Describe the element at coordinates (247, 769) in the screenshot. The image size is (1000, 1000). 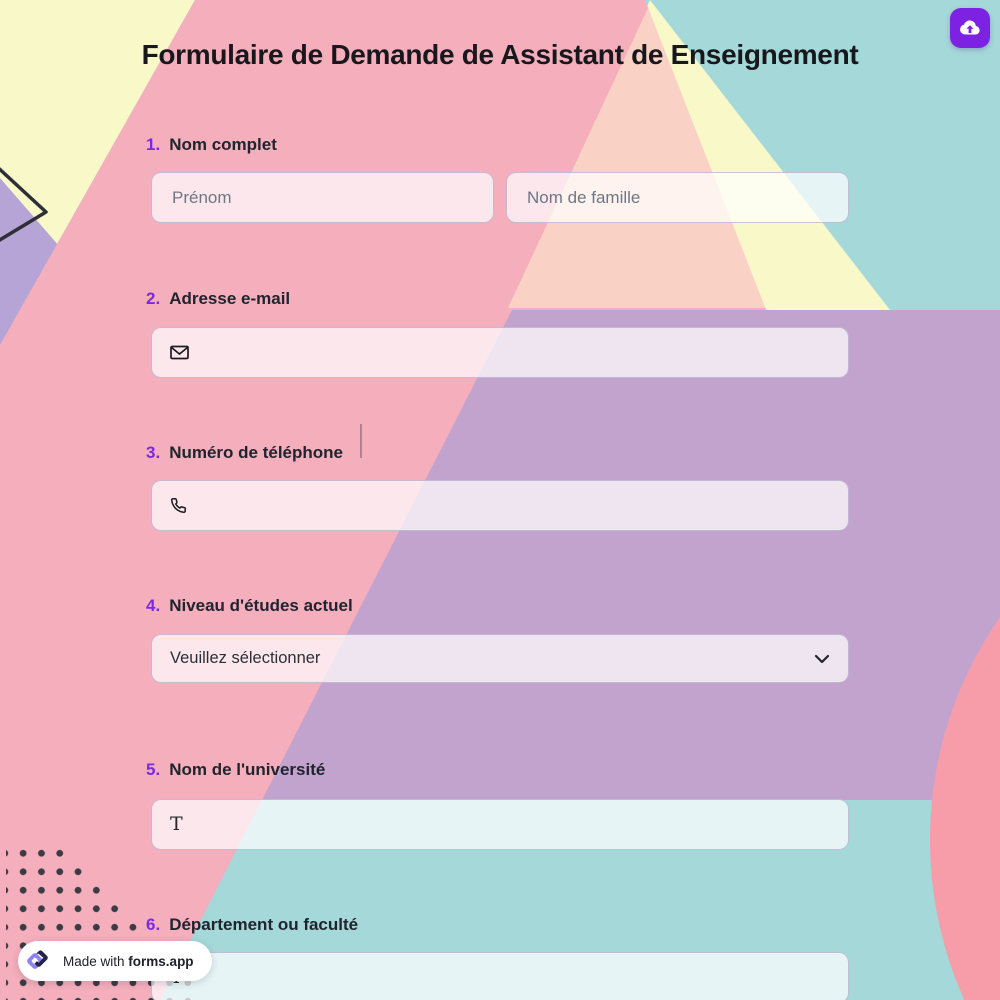
I see `question-text: Nom de l'université` at that location.